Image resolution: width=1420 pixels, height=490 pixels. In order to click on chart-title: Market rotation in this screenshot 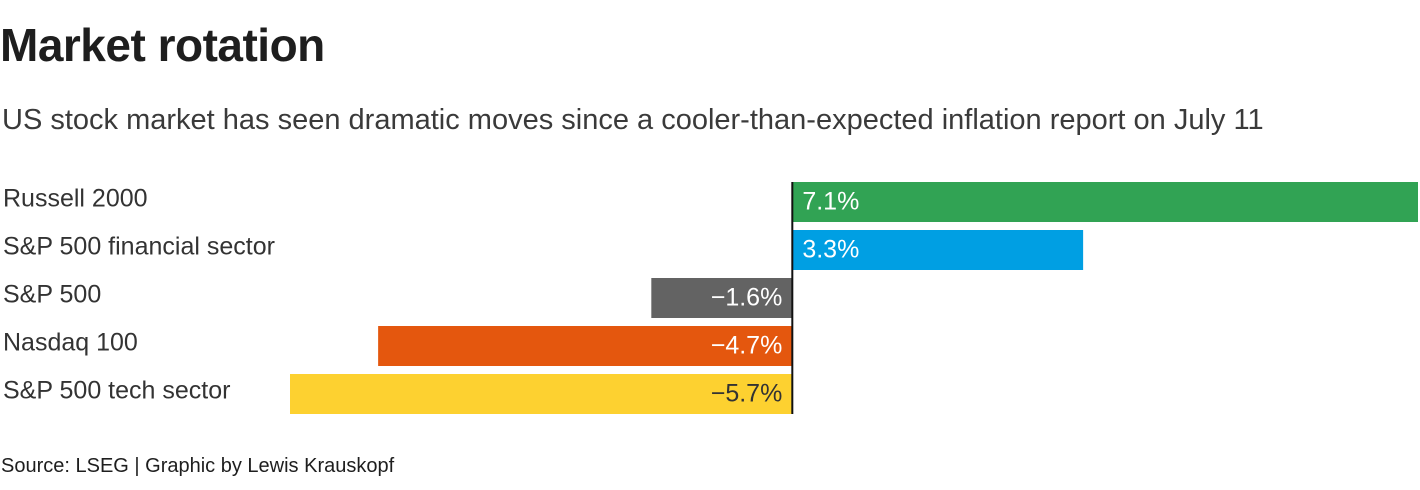, I will do `click(162, 45)`.